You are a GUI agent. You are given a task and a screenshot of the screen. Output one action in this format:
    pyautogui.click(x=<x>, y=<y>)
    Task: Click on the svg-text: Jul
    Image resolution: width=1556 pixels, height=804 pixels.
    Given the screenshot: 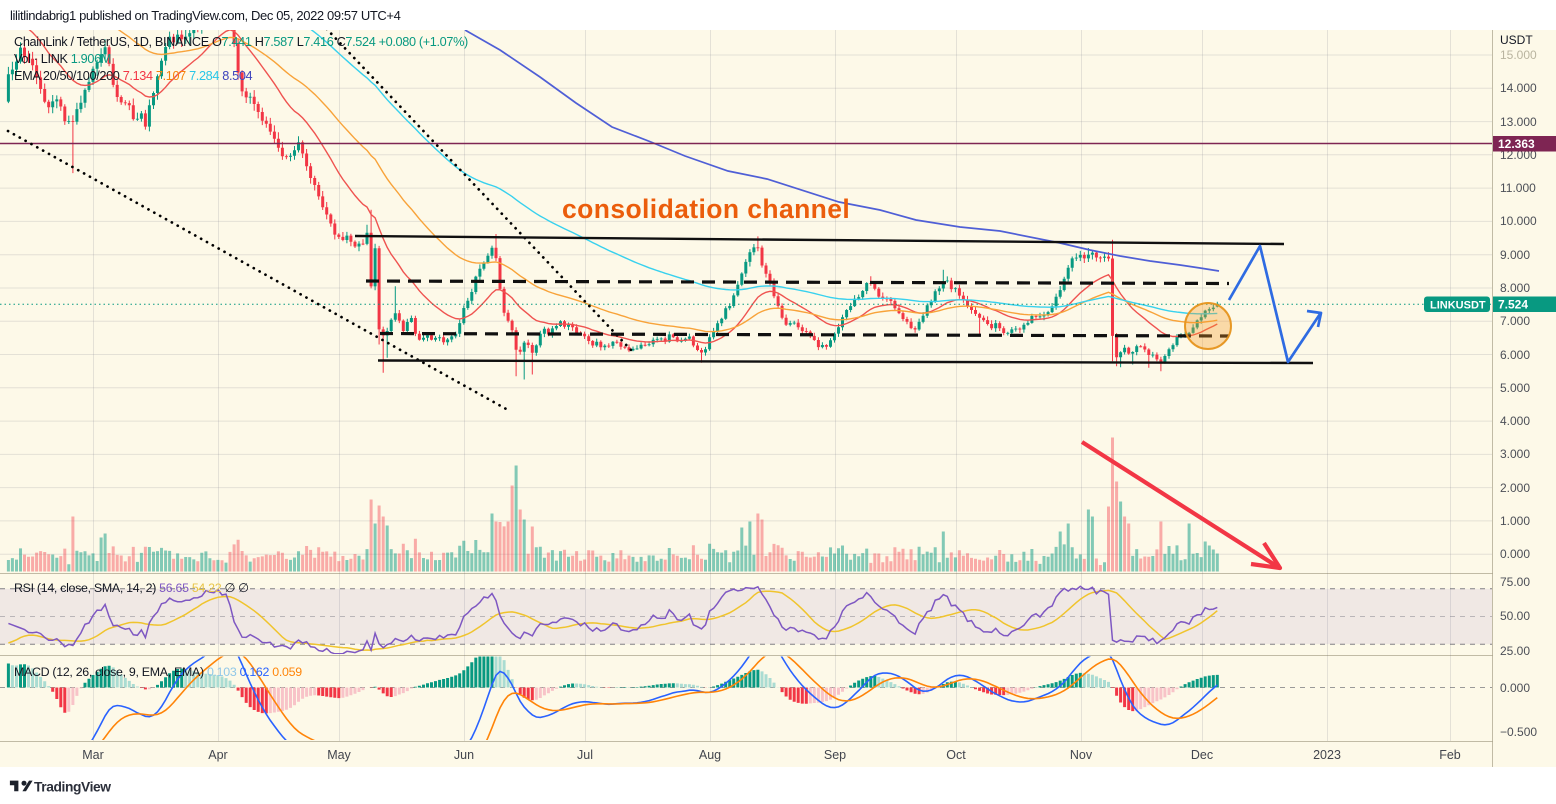 What is the action you would take?
    pyautogui.click(x=585, y=755)
    